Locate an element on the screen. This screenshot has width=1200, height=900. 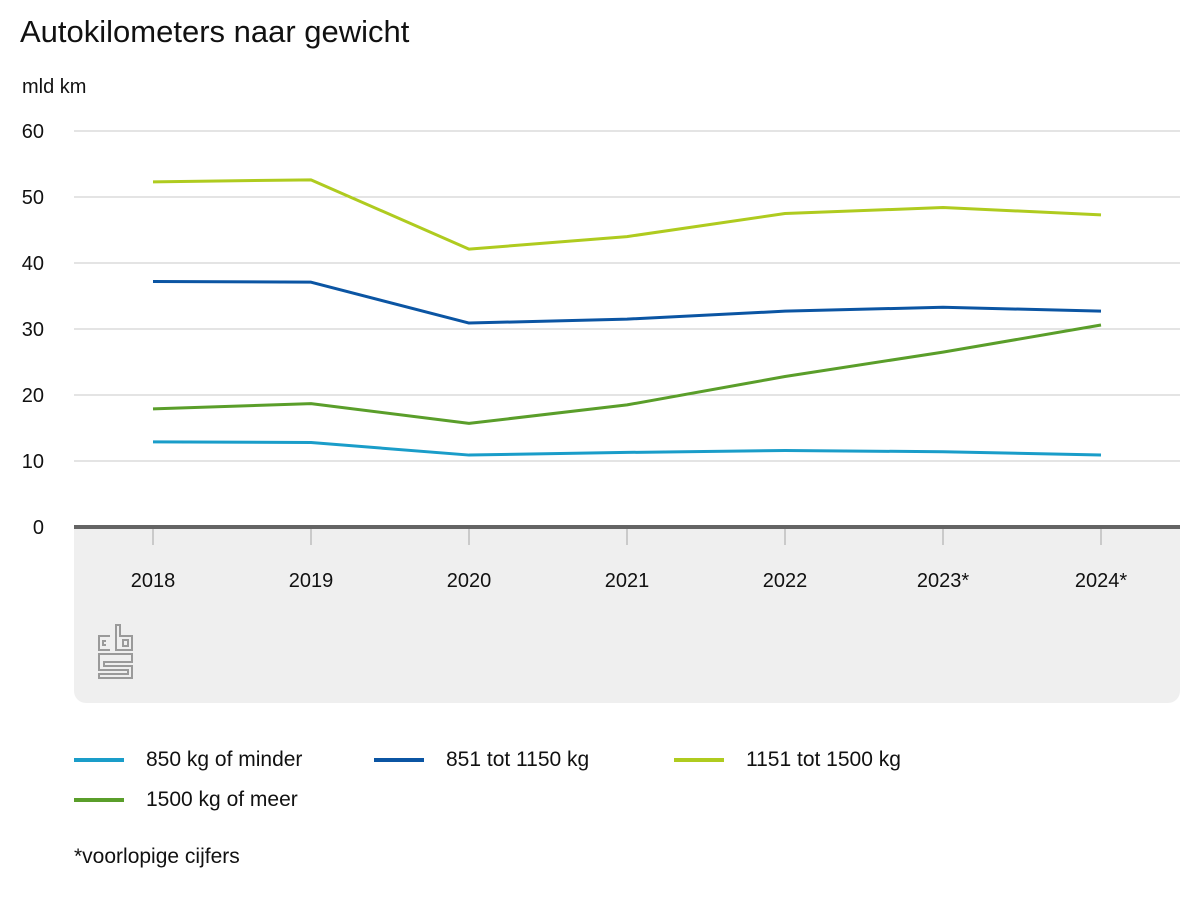
legend-item: 850 kg of minder is located at coordinates (188, 760).